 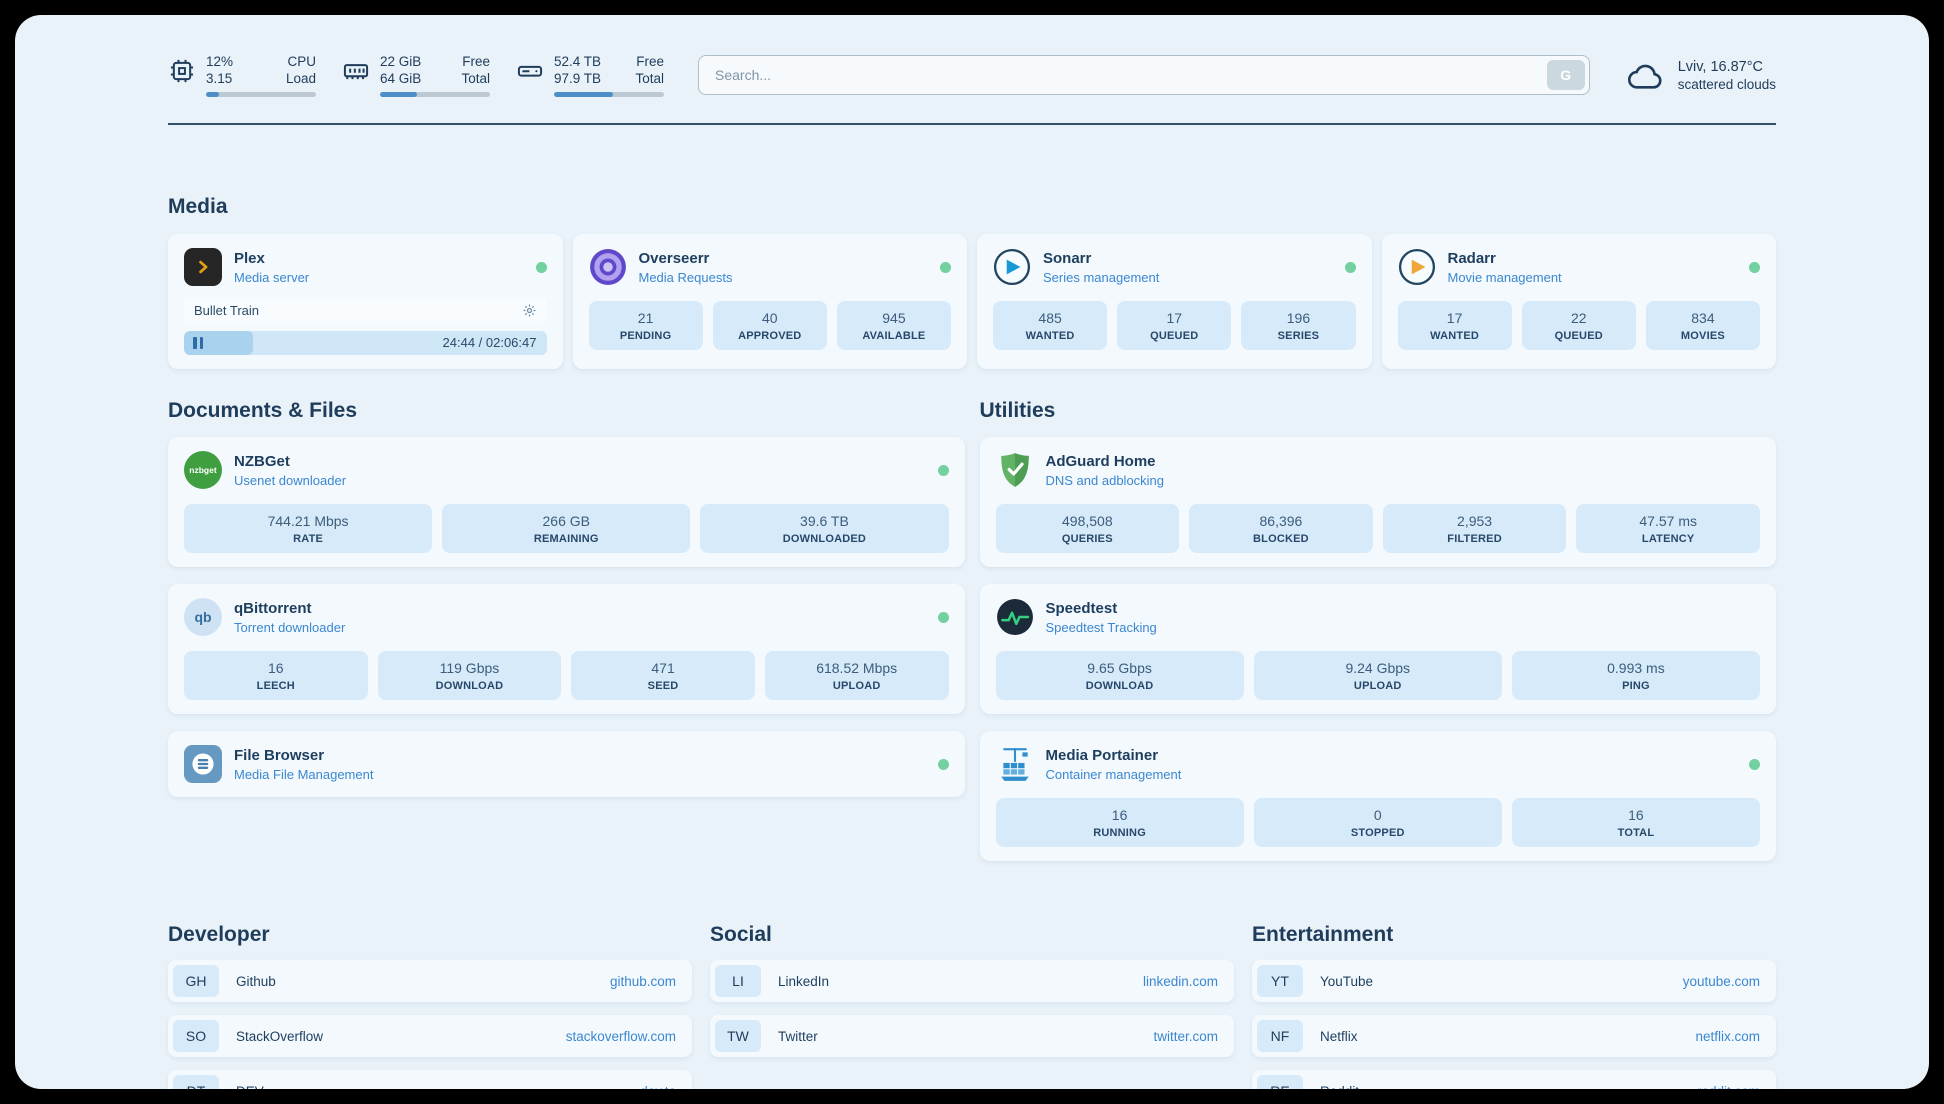 I want to click on bookmark-github: GH Github github.com, so click(x=430, y=981).